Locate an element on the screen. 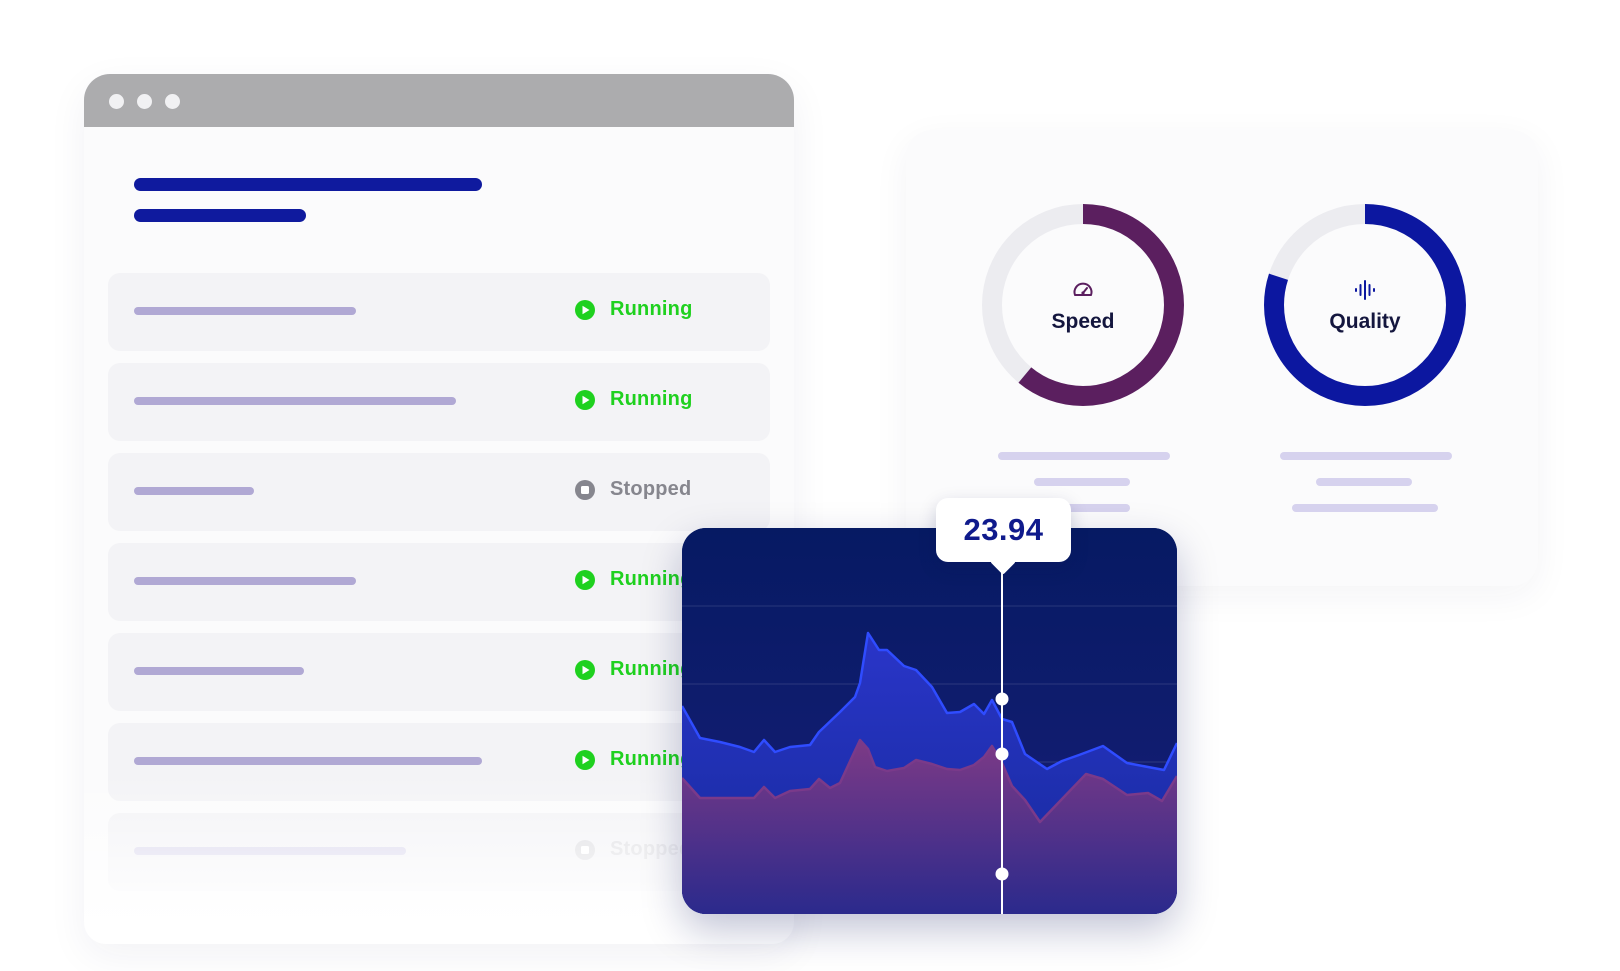  speed-arc is located at coordinates (1083, 305).